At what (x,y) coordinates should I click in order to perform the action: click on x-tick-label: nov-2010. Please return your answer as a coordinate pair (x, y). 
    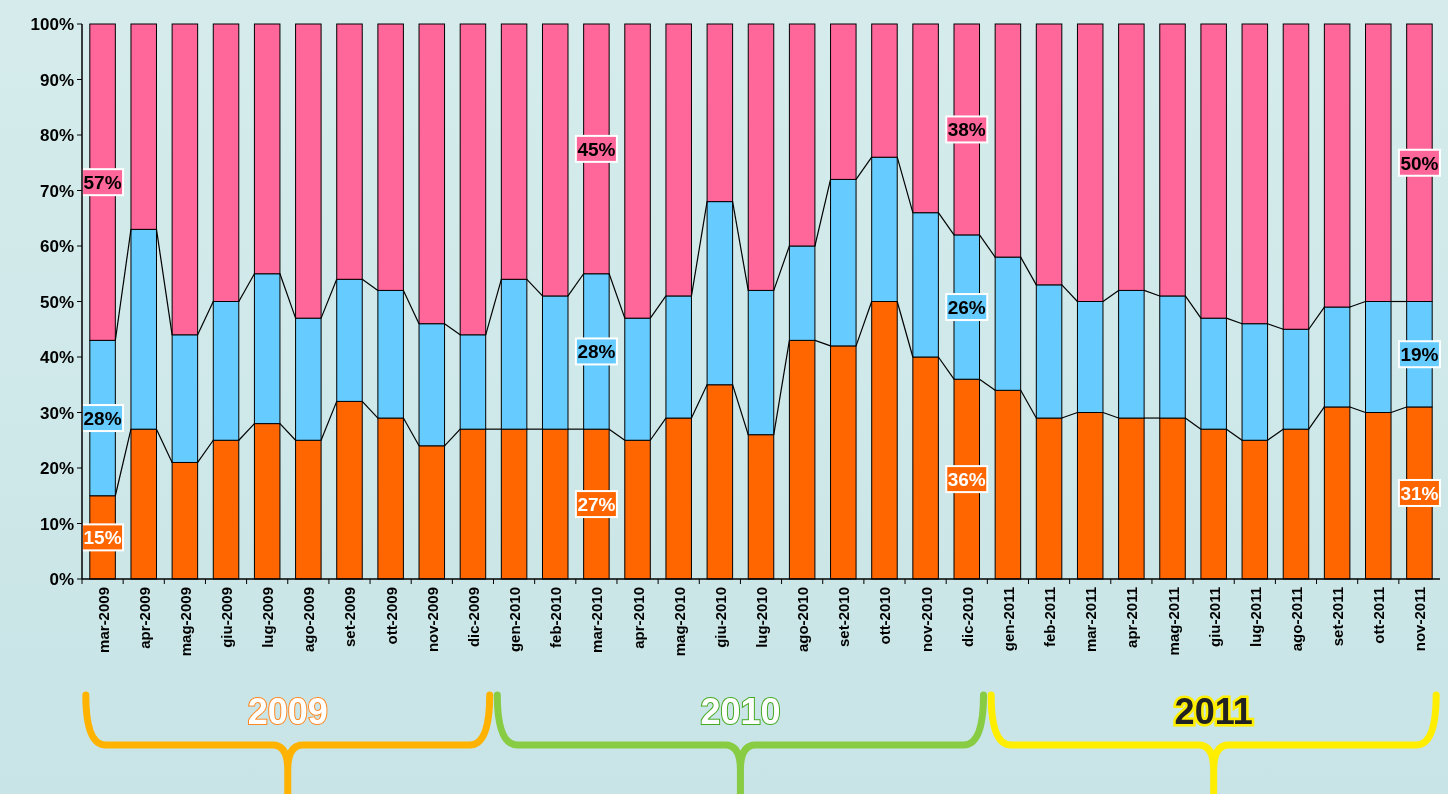
    Looking at the image, I should click on (926, 620).